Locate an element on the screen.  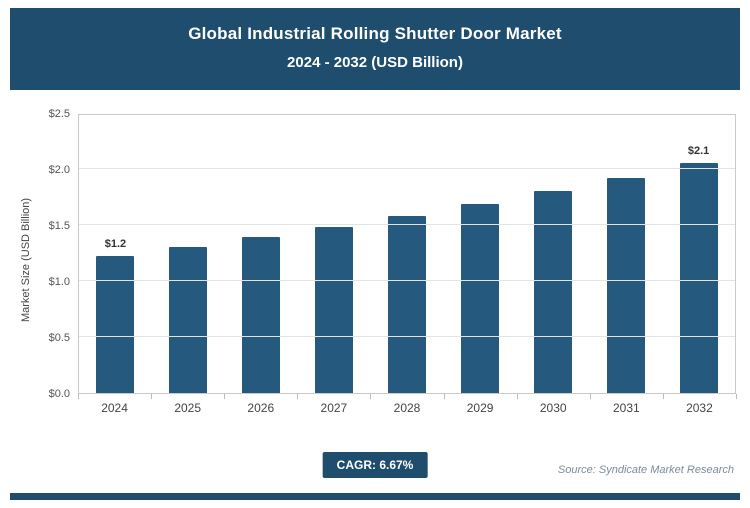
bar-2031 is located at coordinates (625, 285).